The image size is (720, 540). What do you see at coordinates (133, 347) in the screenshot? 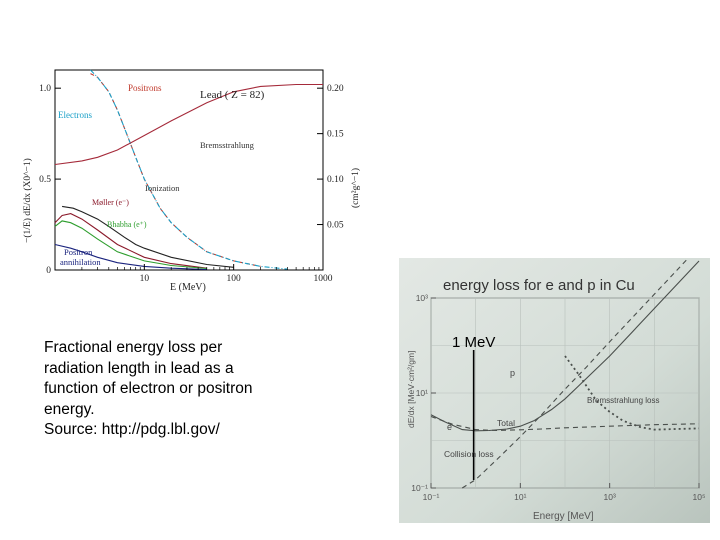
I see `caption-line: Fractional energy loss per` at bounding box center [133, 347].